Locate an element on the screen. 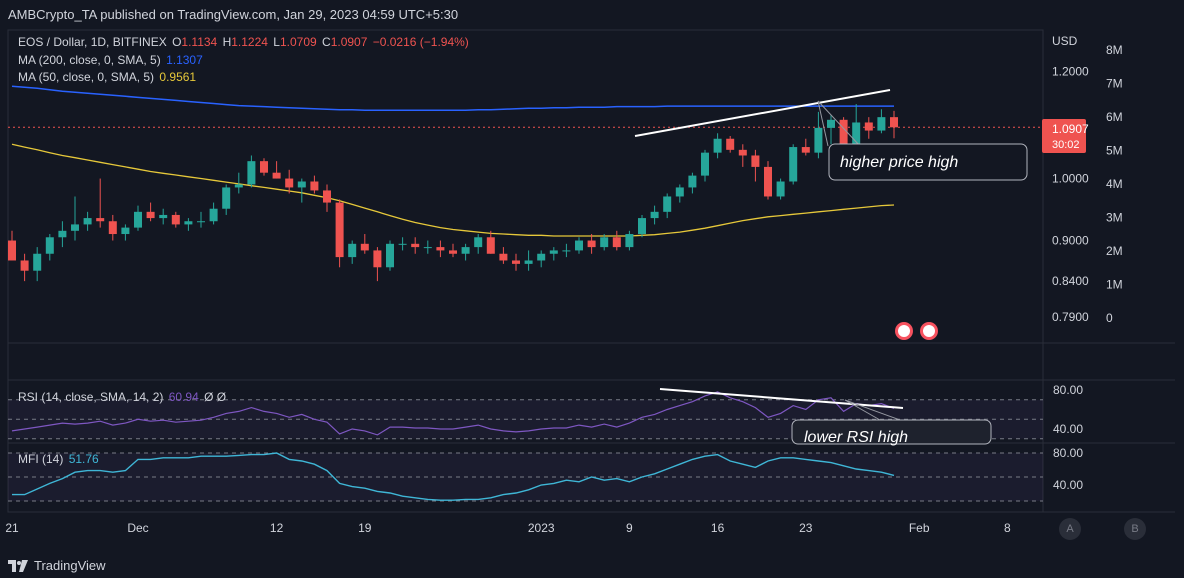 This screenshot has height=578, width=1184. open-label: O is located at coordinates (177, 42).